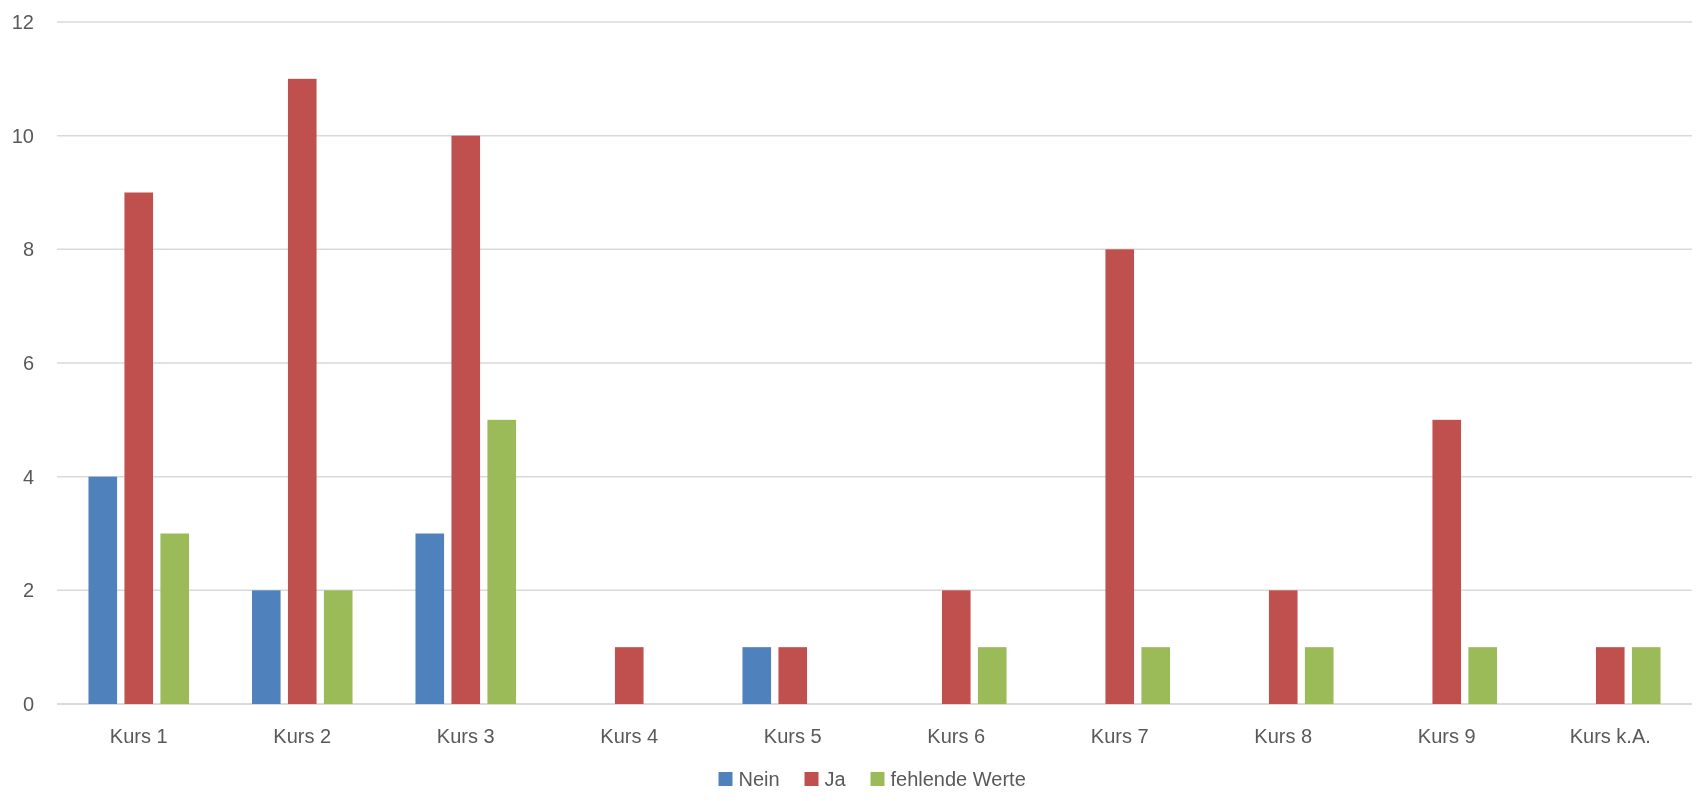 This screenshot has height=801, width=1700. Describe the element at coordinates (138, 736) in the screenshot. I see `x-tick-label: Kurs 1` at that location.